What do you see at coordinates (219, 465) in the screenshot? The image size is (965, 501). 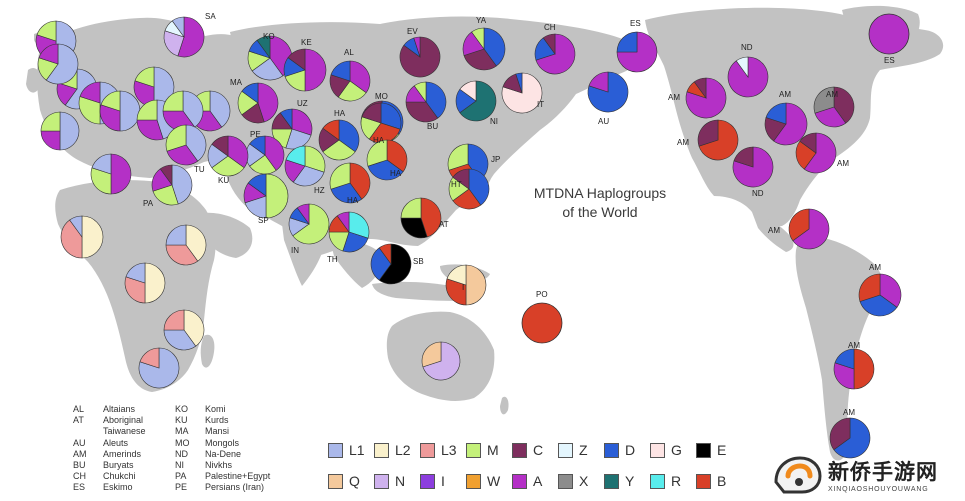 I see `abbr-name: Nivkhs` at bounding box center [219, 465].